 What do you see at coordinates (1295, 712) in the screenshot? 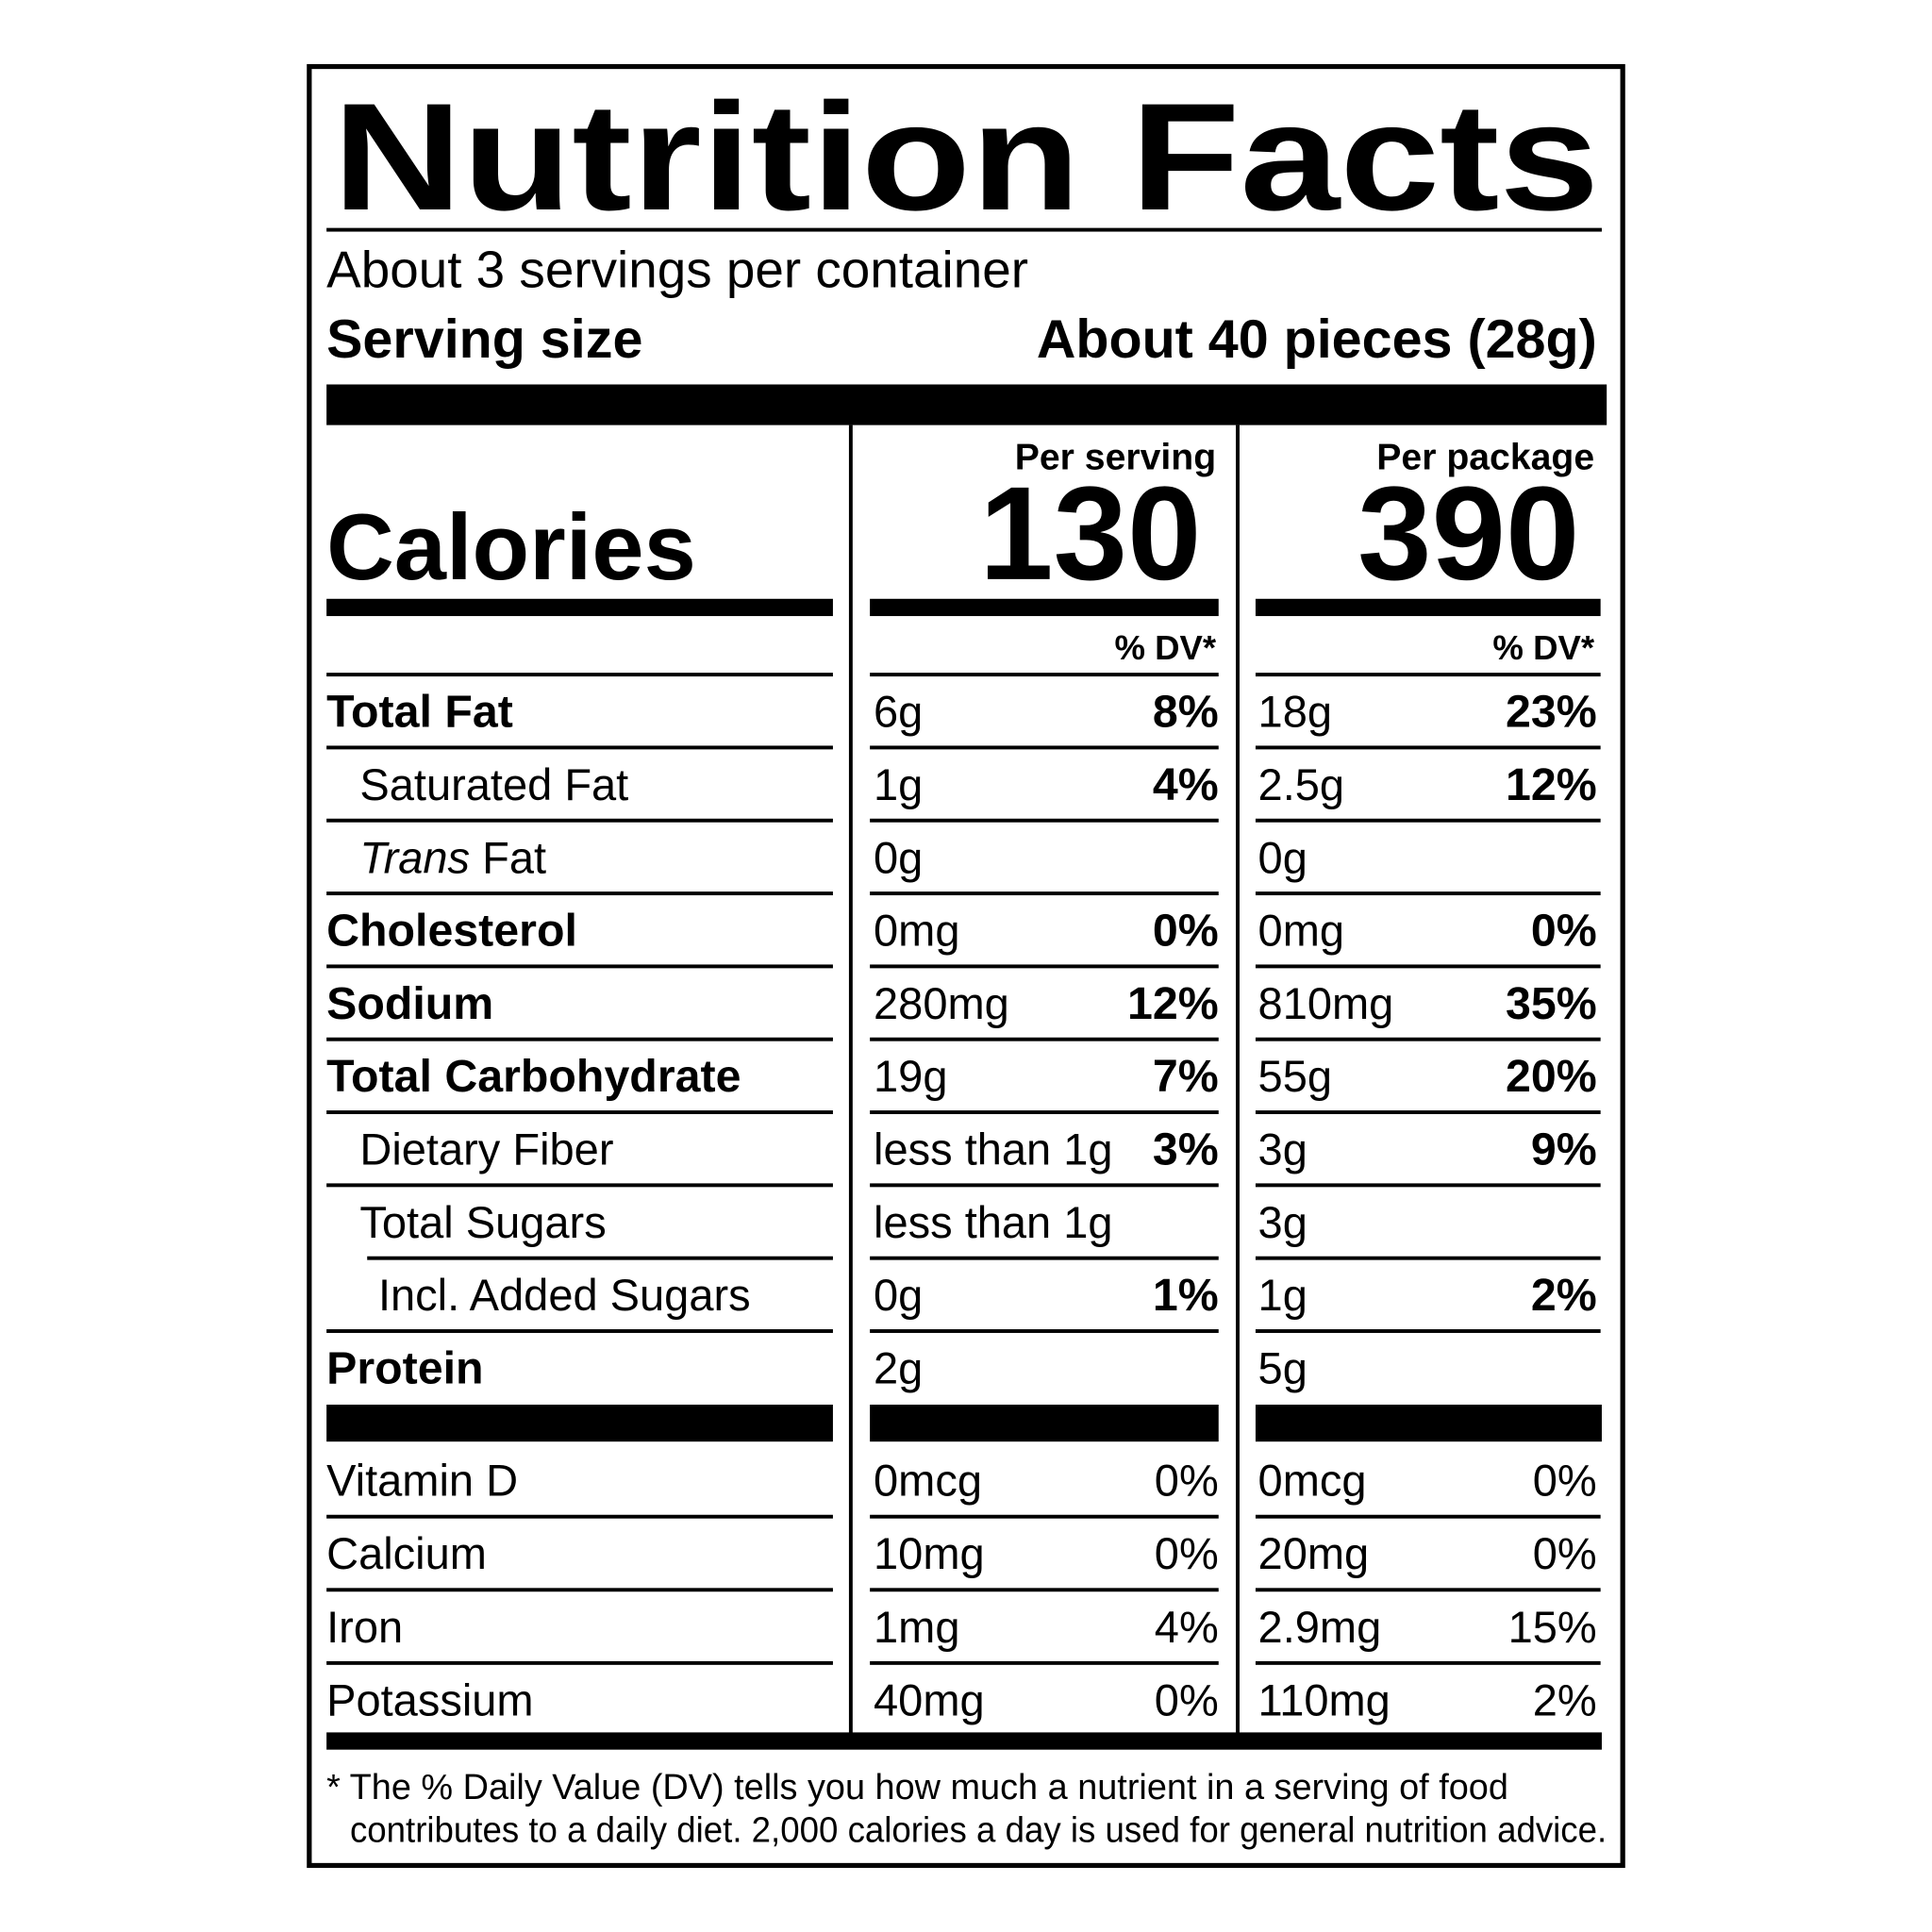
I see `amount: 18g` at bounding box center [1295, 712].